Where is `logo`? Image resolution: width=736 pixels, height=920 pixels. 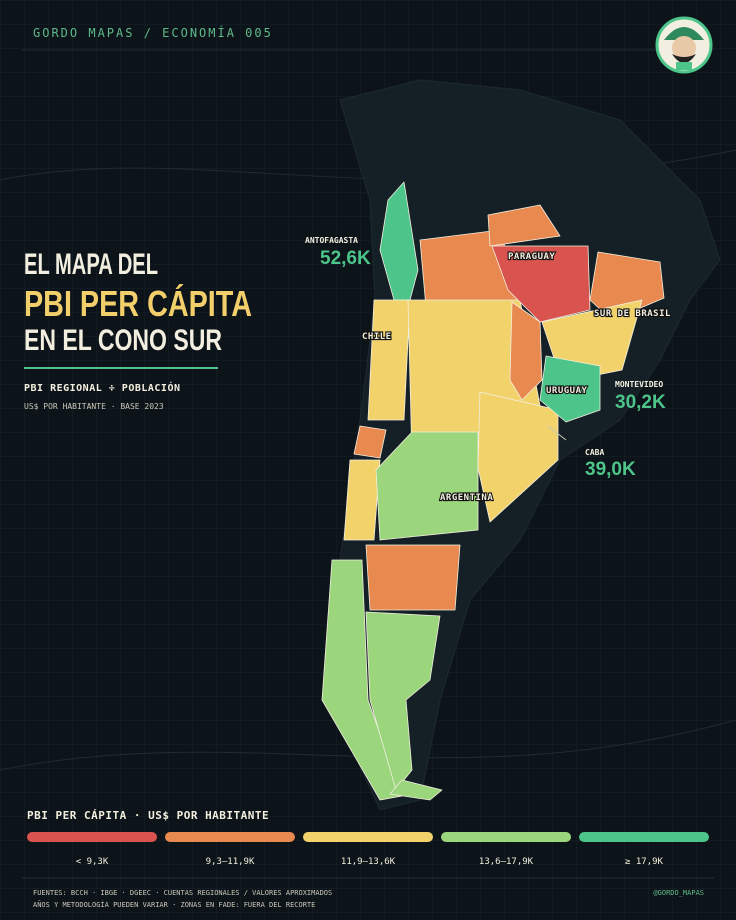 logo is located at coordinates (684, 45).